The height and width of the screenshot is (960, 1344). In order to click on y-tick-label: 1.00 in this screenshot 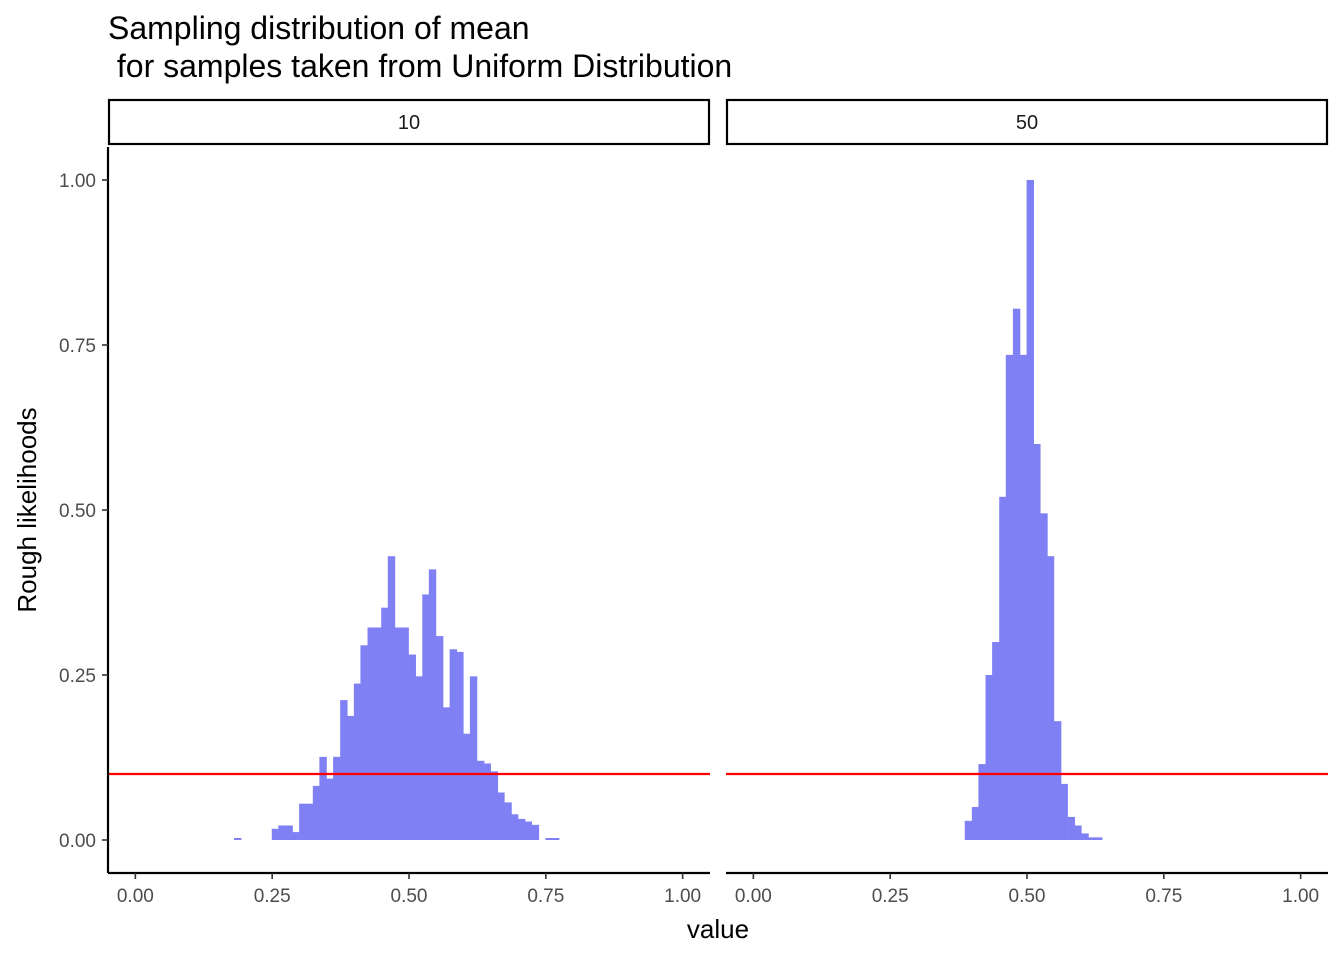, I will do `click(77, 181)`.